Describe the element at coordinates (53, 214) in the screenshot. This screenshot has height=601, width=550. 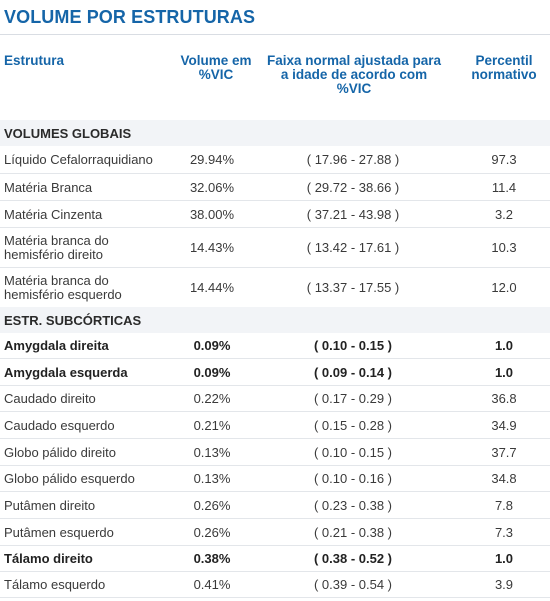
I see `cell-estrutura: Matéria Cinzenta` at that location.